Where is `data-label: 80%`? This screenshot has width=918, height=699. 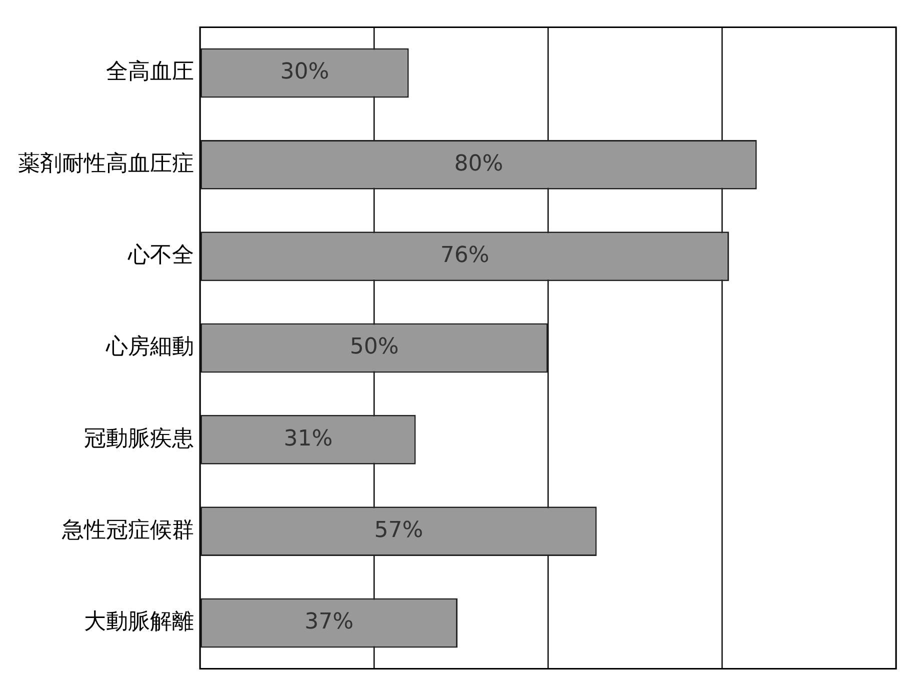 data-label: 80% is located at coordinates (479, 163).